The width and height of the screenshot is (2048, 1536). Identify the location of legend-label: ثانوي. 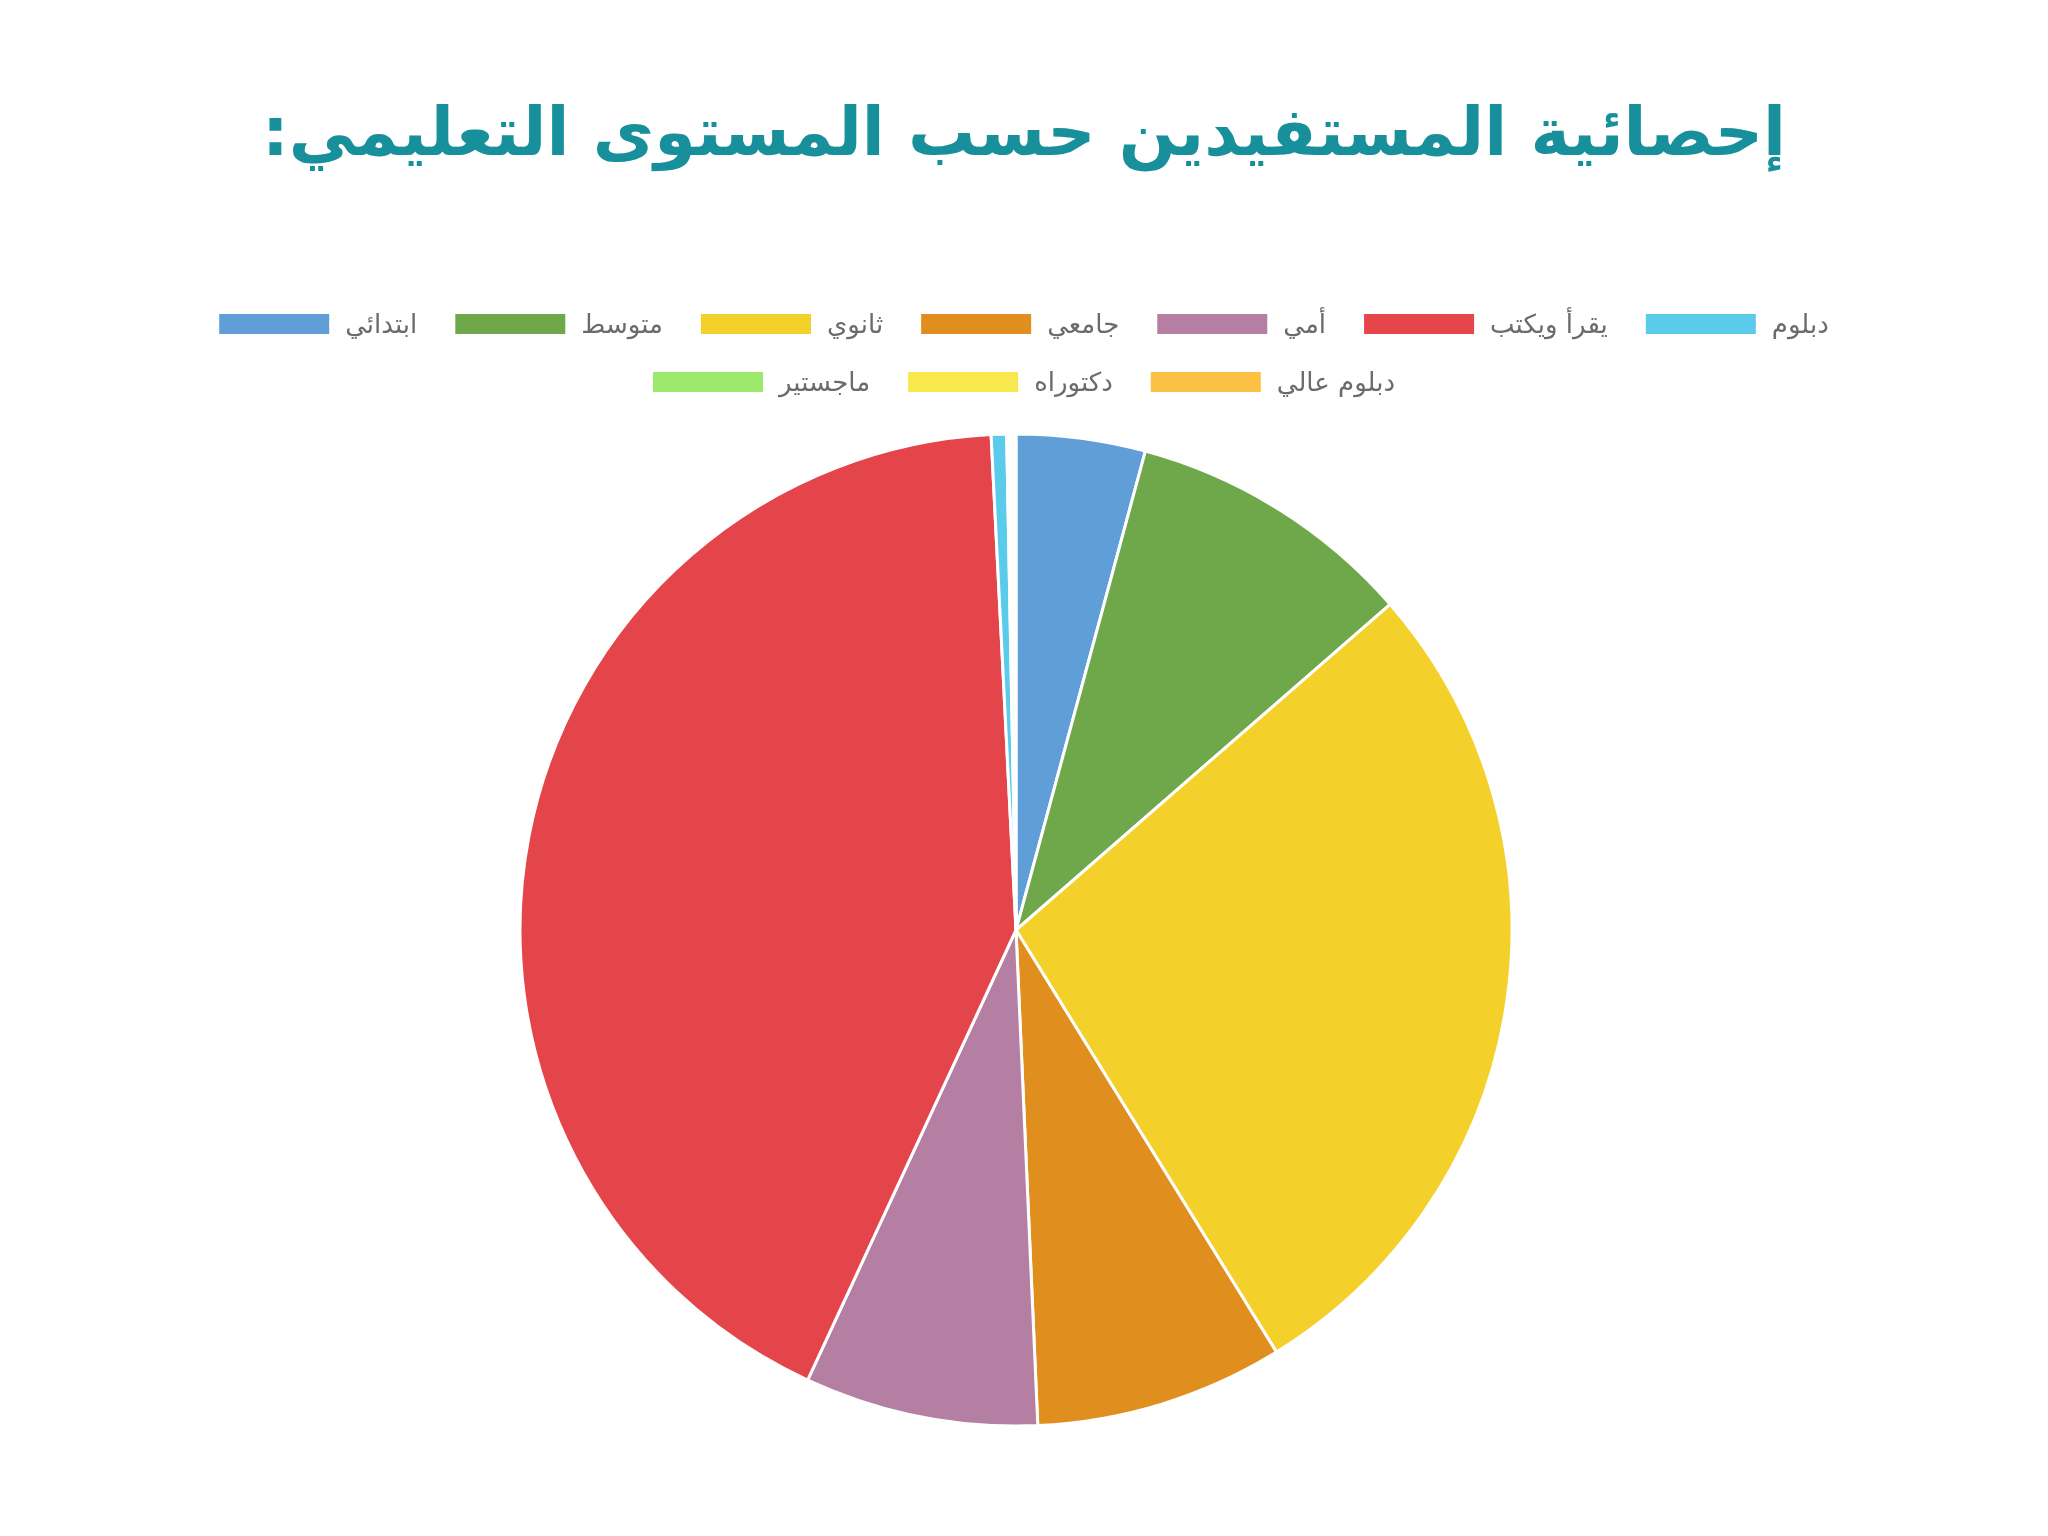
(855, 325).